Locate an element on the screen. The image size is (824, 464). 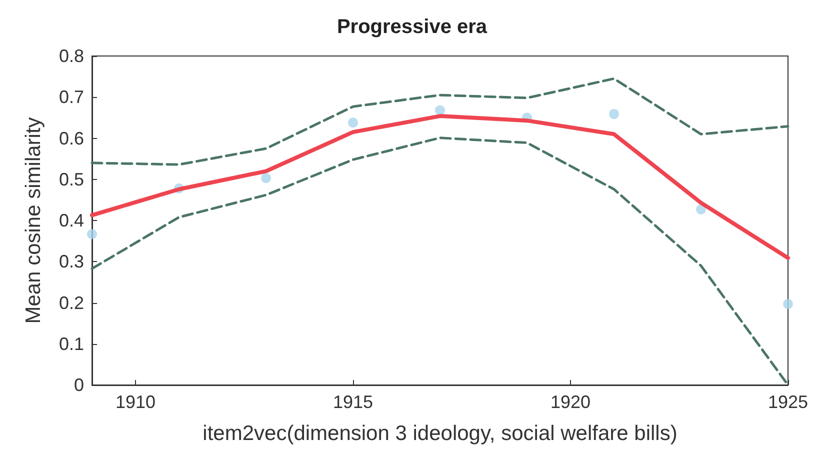
y-tick-label: 0 is located at coordinates (79, 385).